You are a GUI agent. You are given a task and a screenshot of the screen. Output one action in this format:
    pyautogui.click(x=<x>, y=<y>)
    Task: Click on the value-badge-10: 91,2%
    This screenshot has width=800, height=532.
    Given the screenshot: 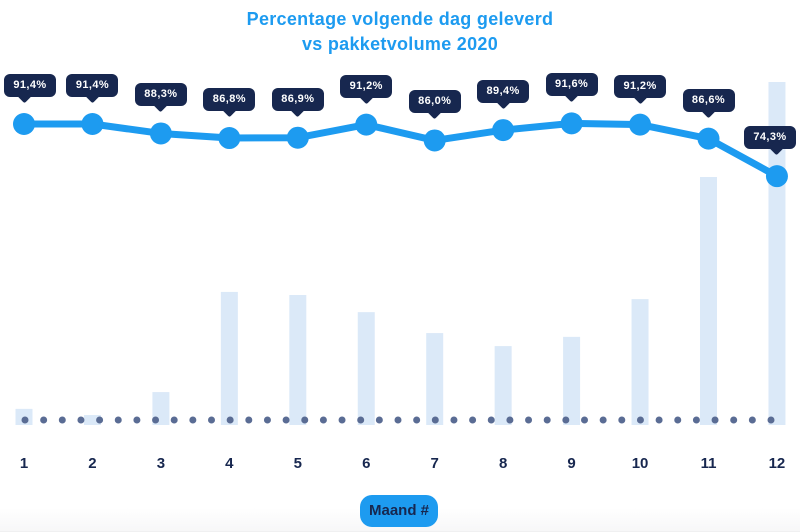 What is the action you would take?
    pyautogui.click(x=640, y=89)
    